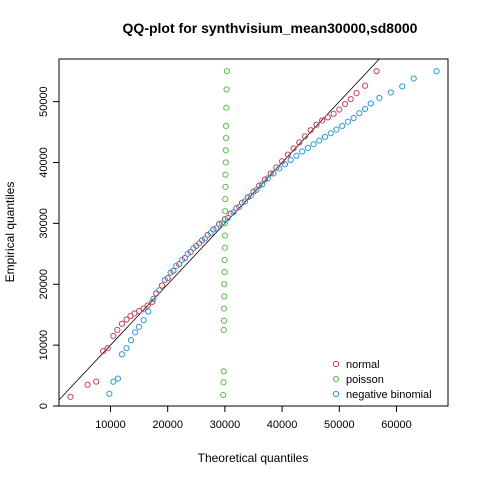  Describe the element at coordinates (167, 425) in the screenshot. I see `x-tick-label: 20000` at that location.